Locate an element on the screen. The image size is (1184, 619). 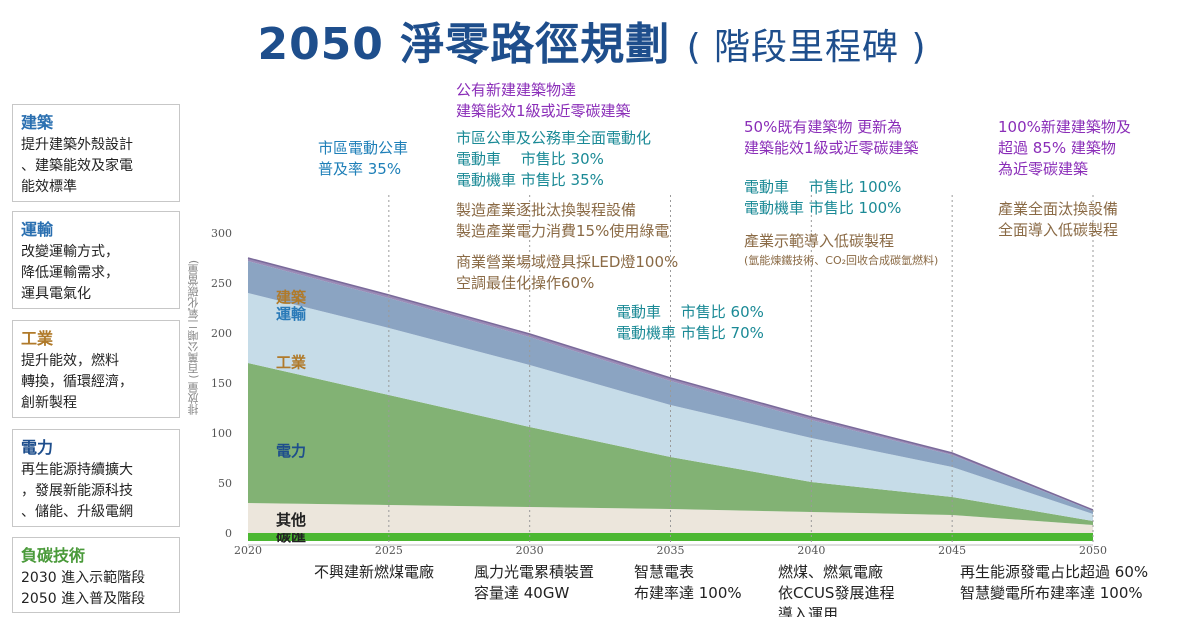
y-tick-label: 250 is located at coordinates (221, 283).